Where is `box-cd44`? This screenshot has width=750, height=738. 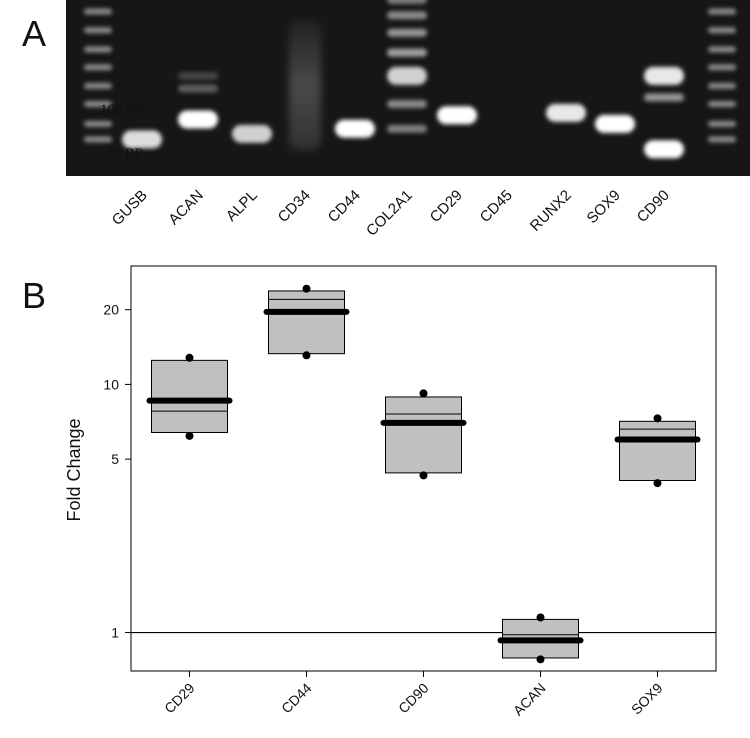
box-cd44 is located at coordinates (306, 322).